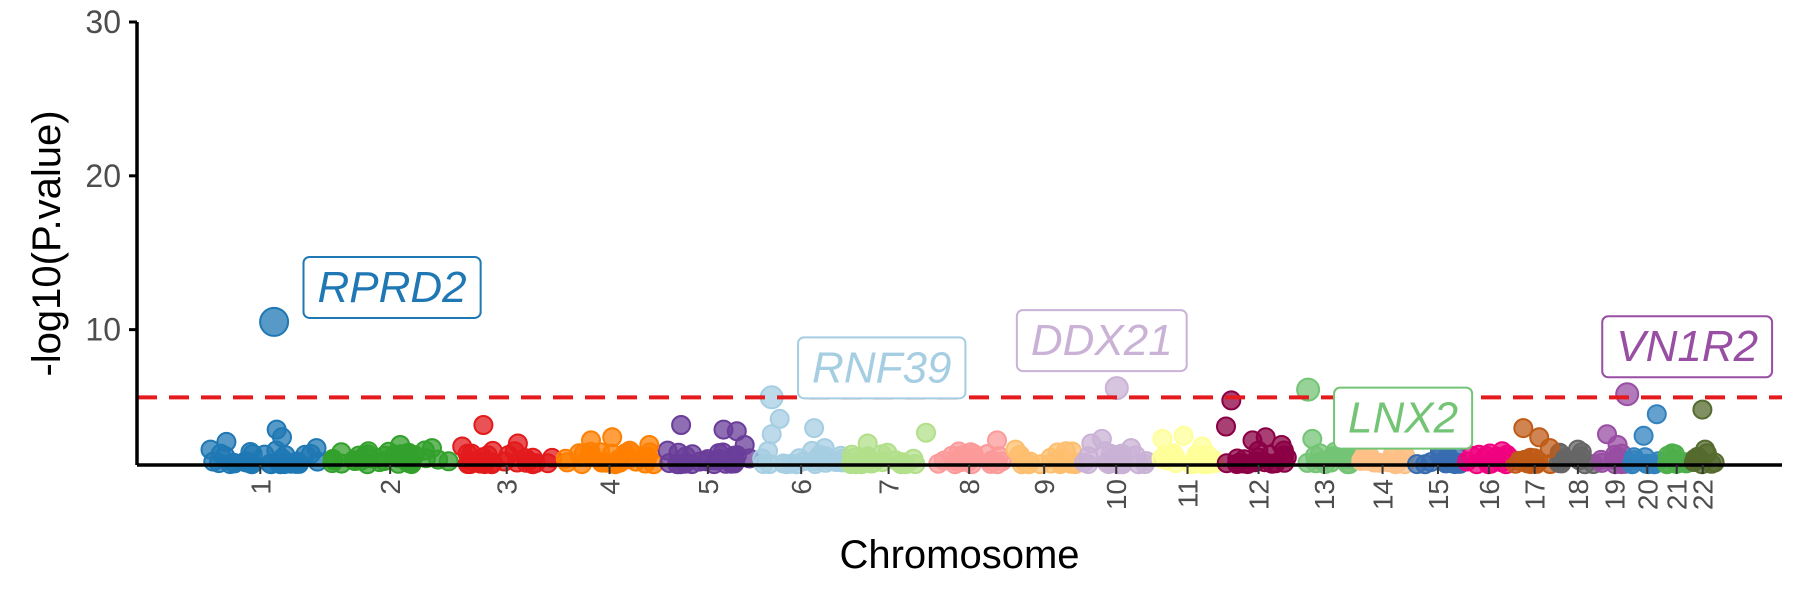  I want to click on y-axis-ticks: 10 20 30, so click(111, 176).